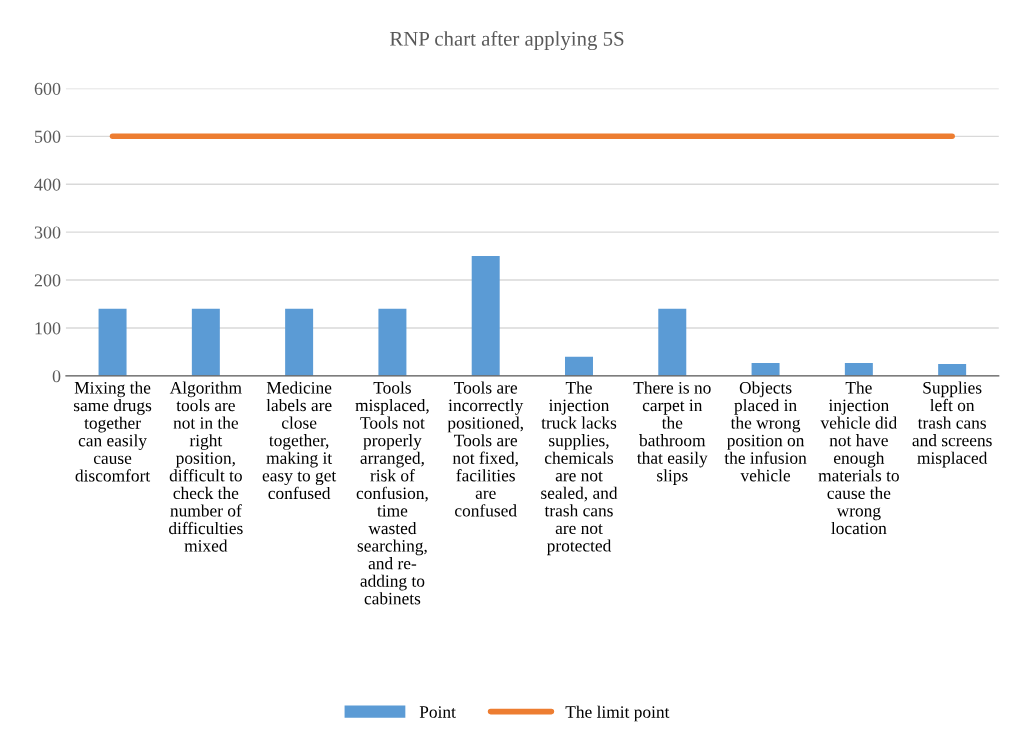  What do you see at coordinates (47, 232) in the screenshot?
I see `y-tick-label: 300` at bounding box center [47, 232].